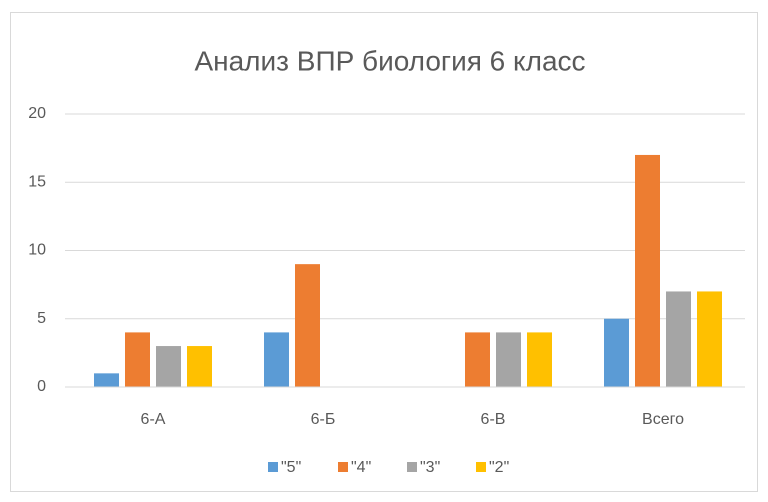 The image size is (768, 502). I want to click on y-tick-label: 0, so click(41, 386).